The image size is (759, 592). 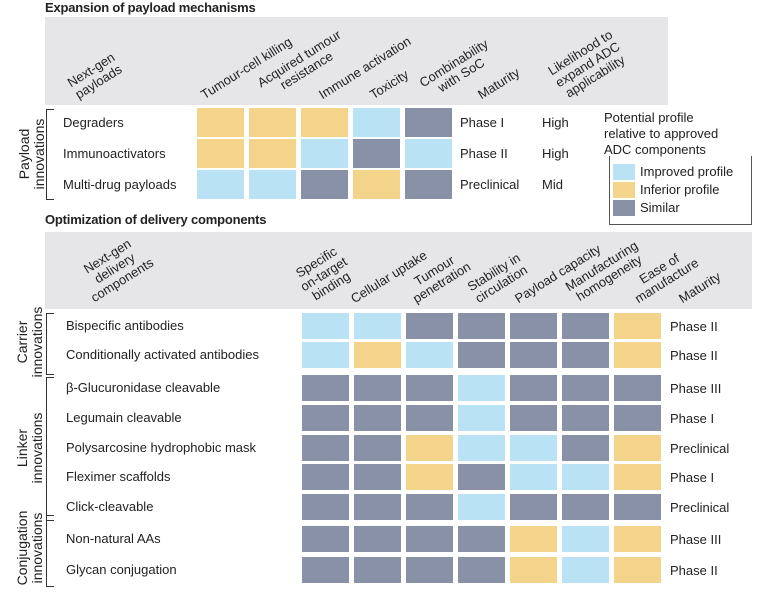 I want to click on row-label: Legumain cleavable, so click(x=124, y=417).